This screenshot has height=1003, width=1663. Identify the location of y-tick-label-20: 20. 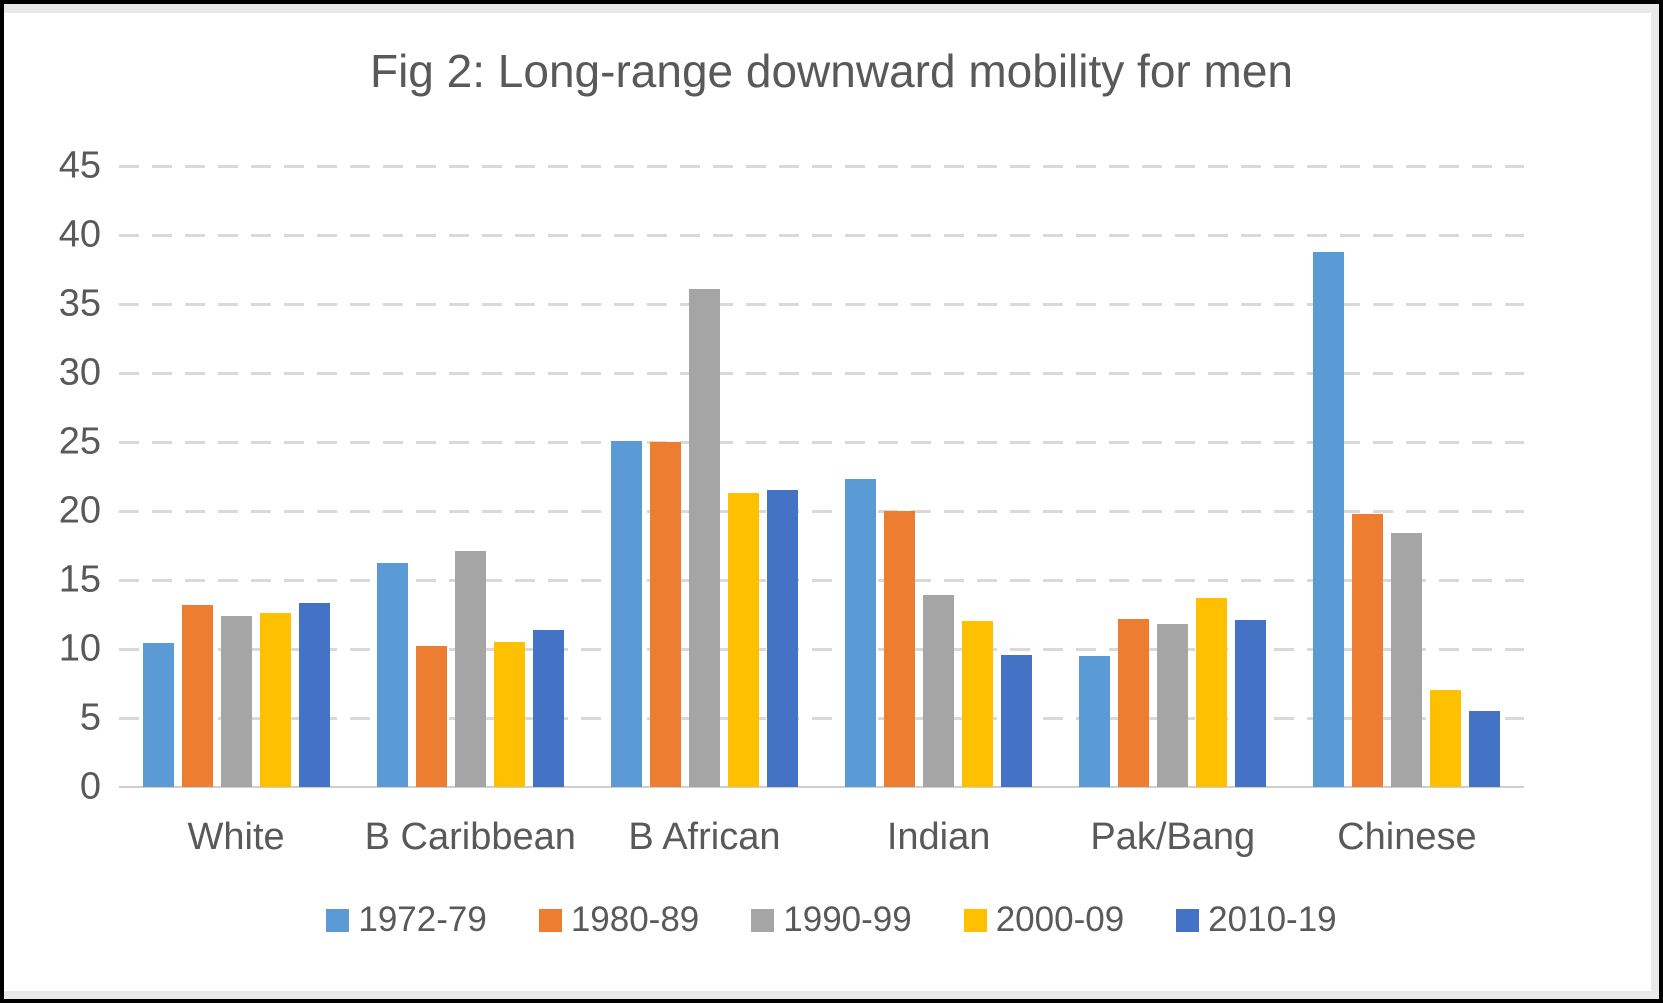
(79, 510).